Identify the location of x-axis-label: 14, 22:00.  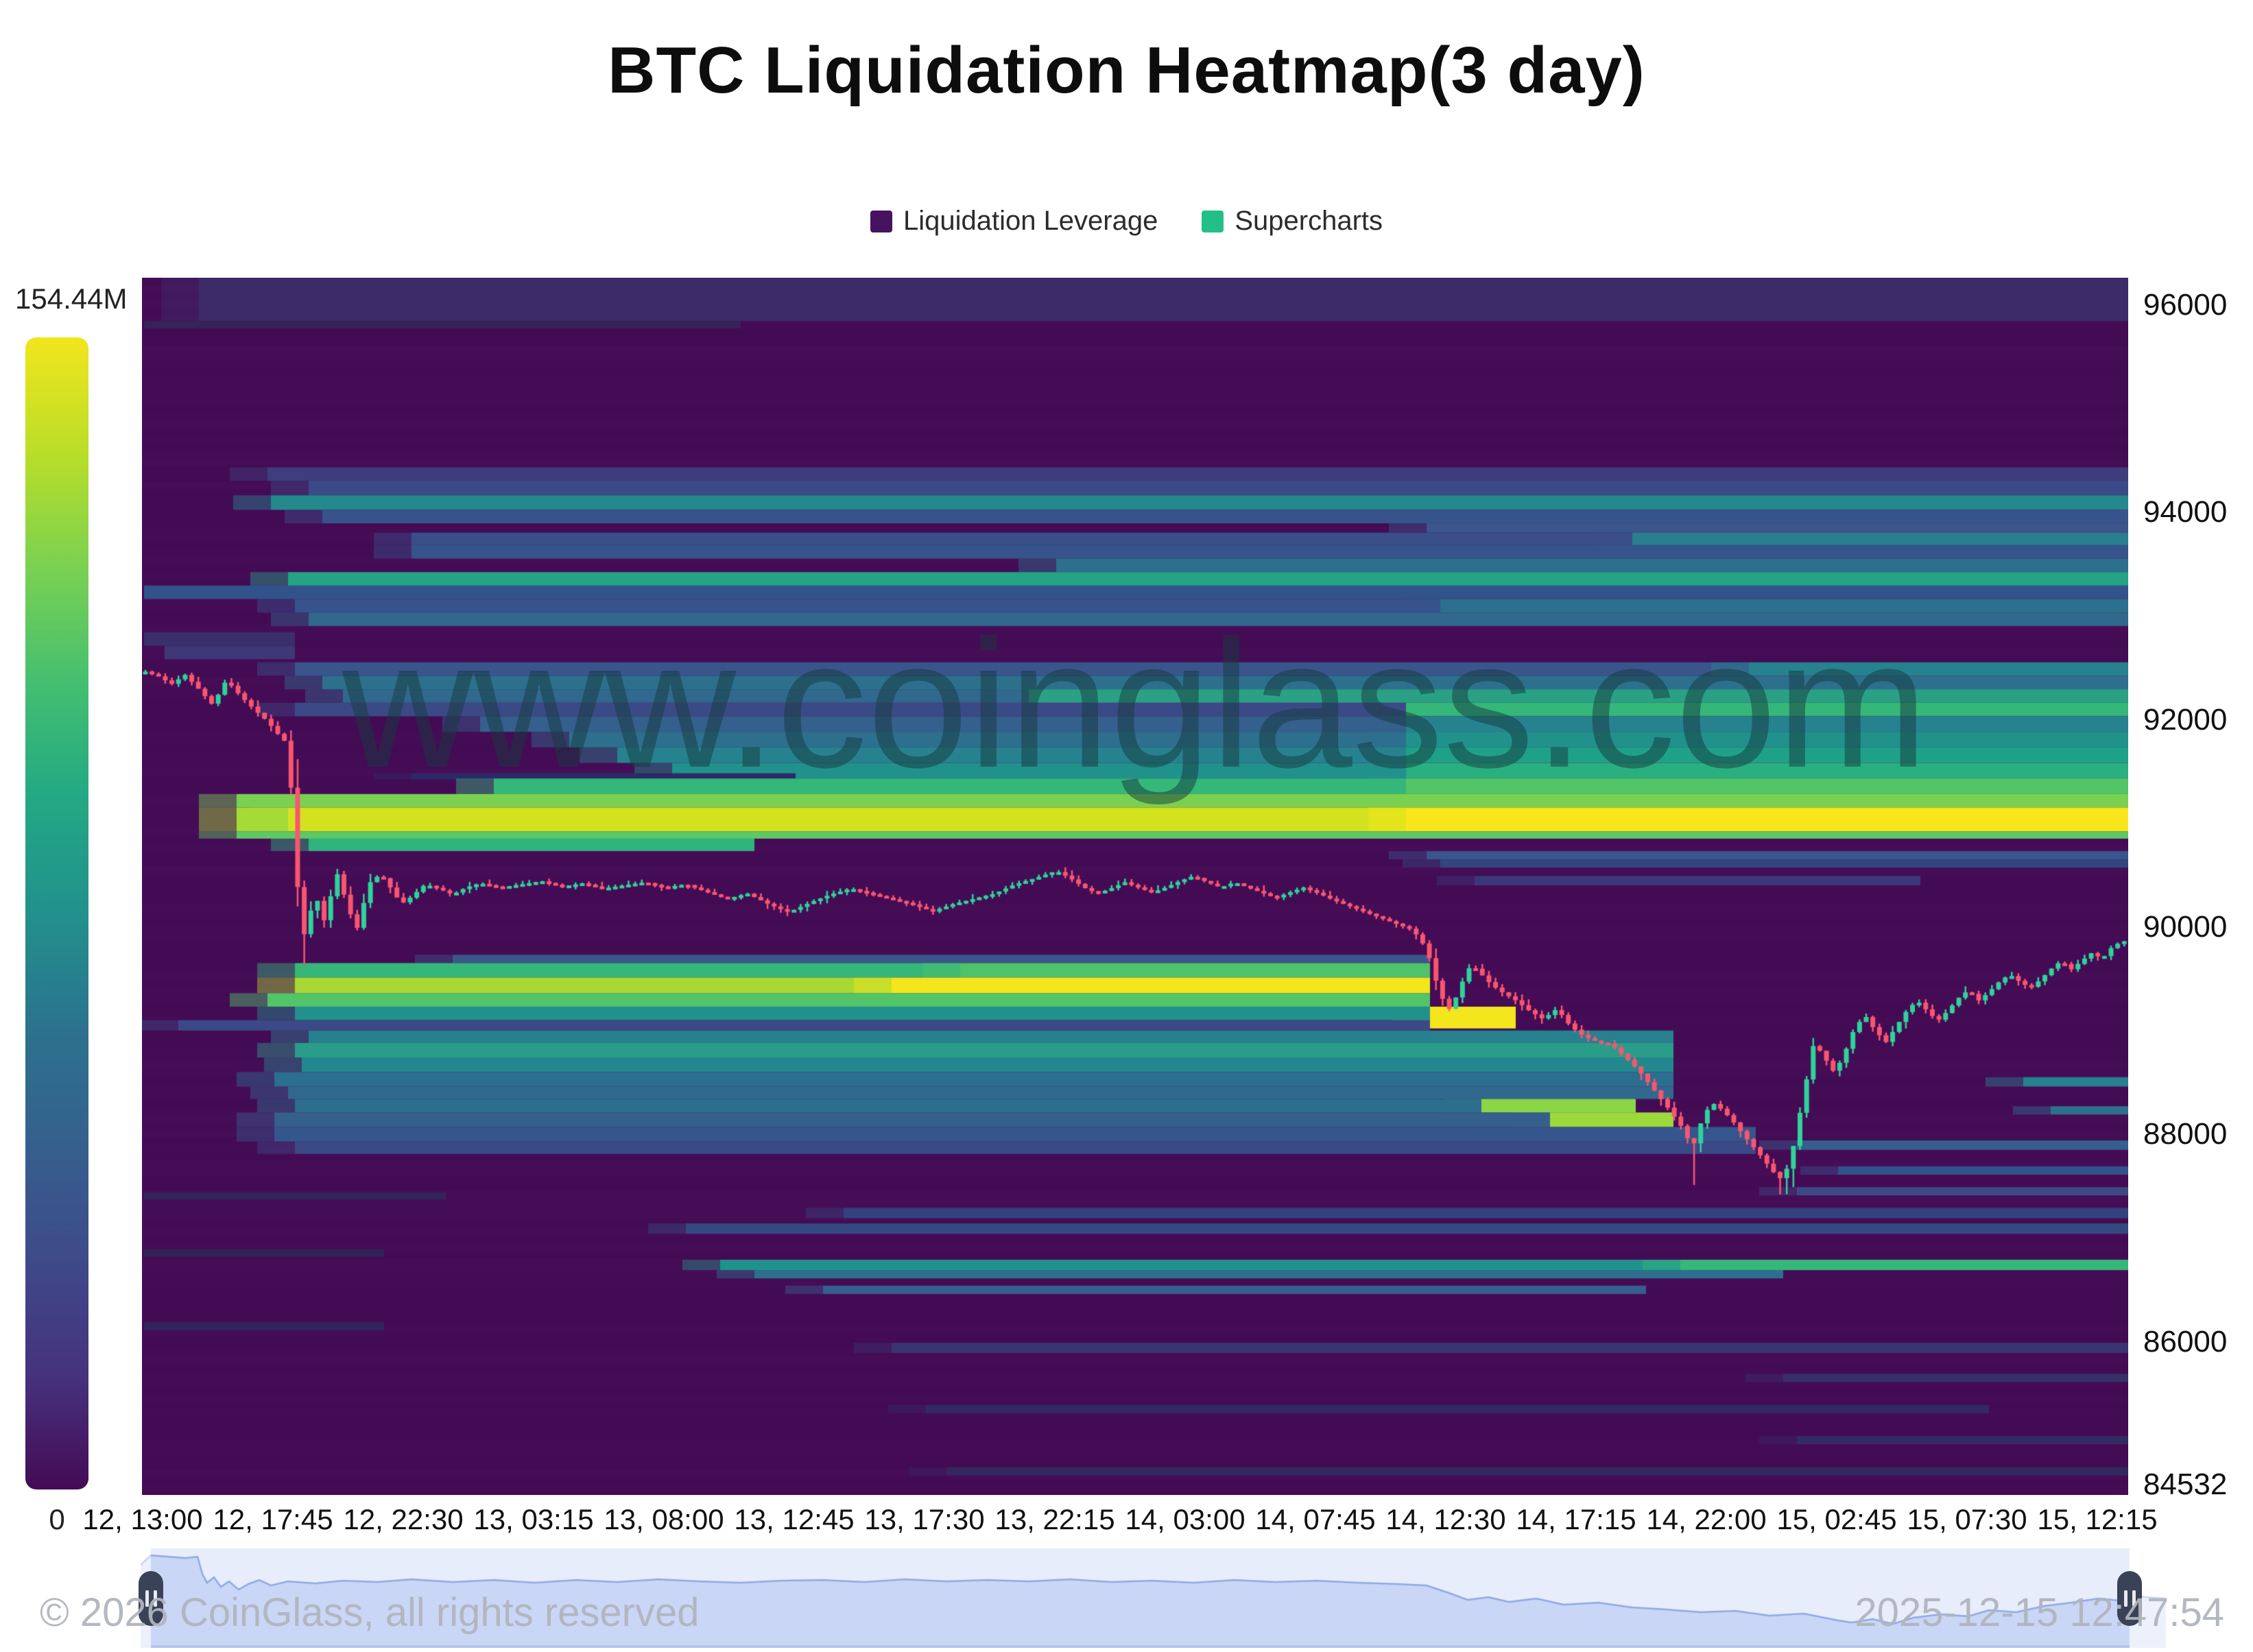
(1706, 1519).